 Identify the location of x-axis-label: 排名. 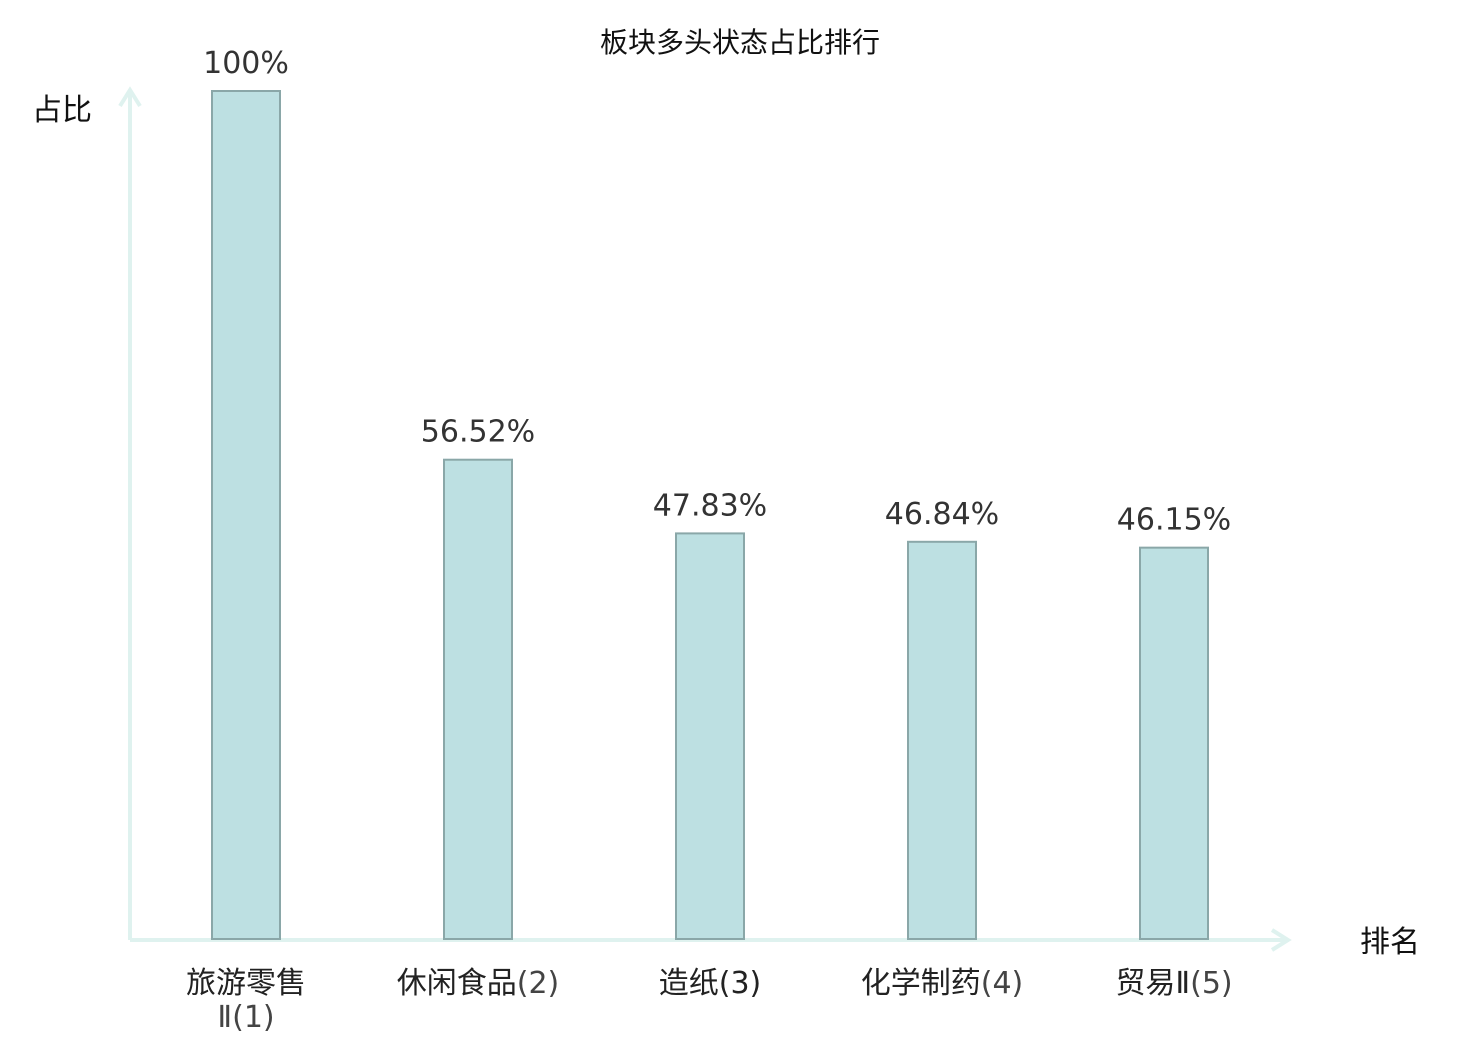
(1390, 942).